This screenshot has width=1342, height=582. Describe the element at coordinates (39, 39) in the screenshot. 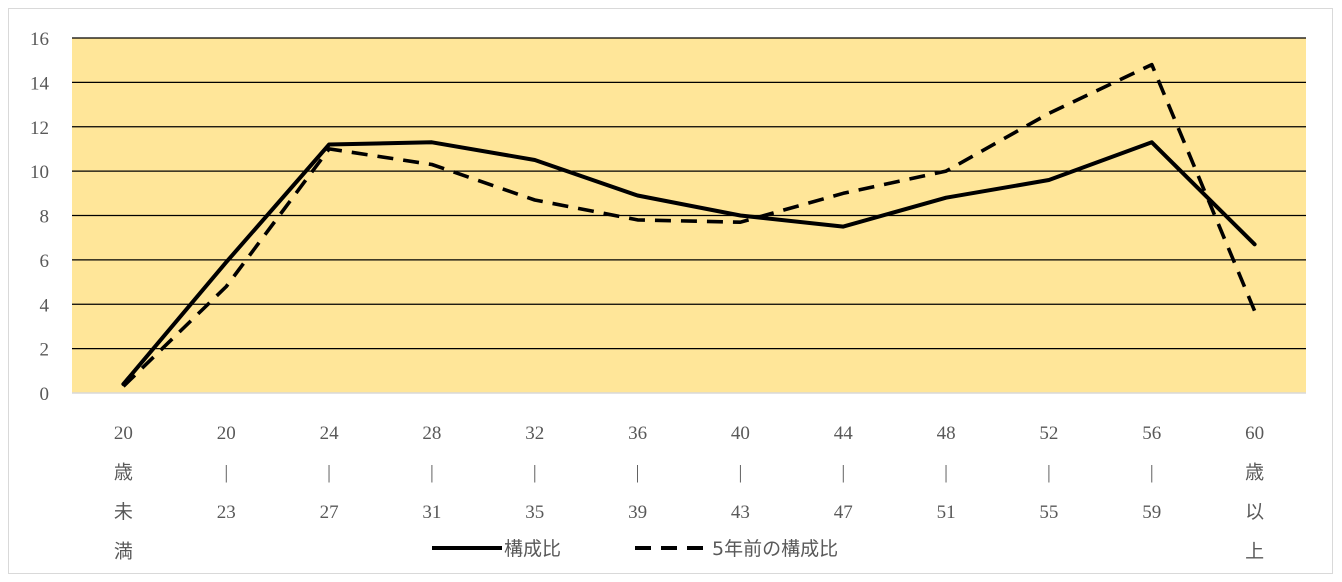

I see `y-tick-label: 16` at that location.